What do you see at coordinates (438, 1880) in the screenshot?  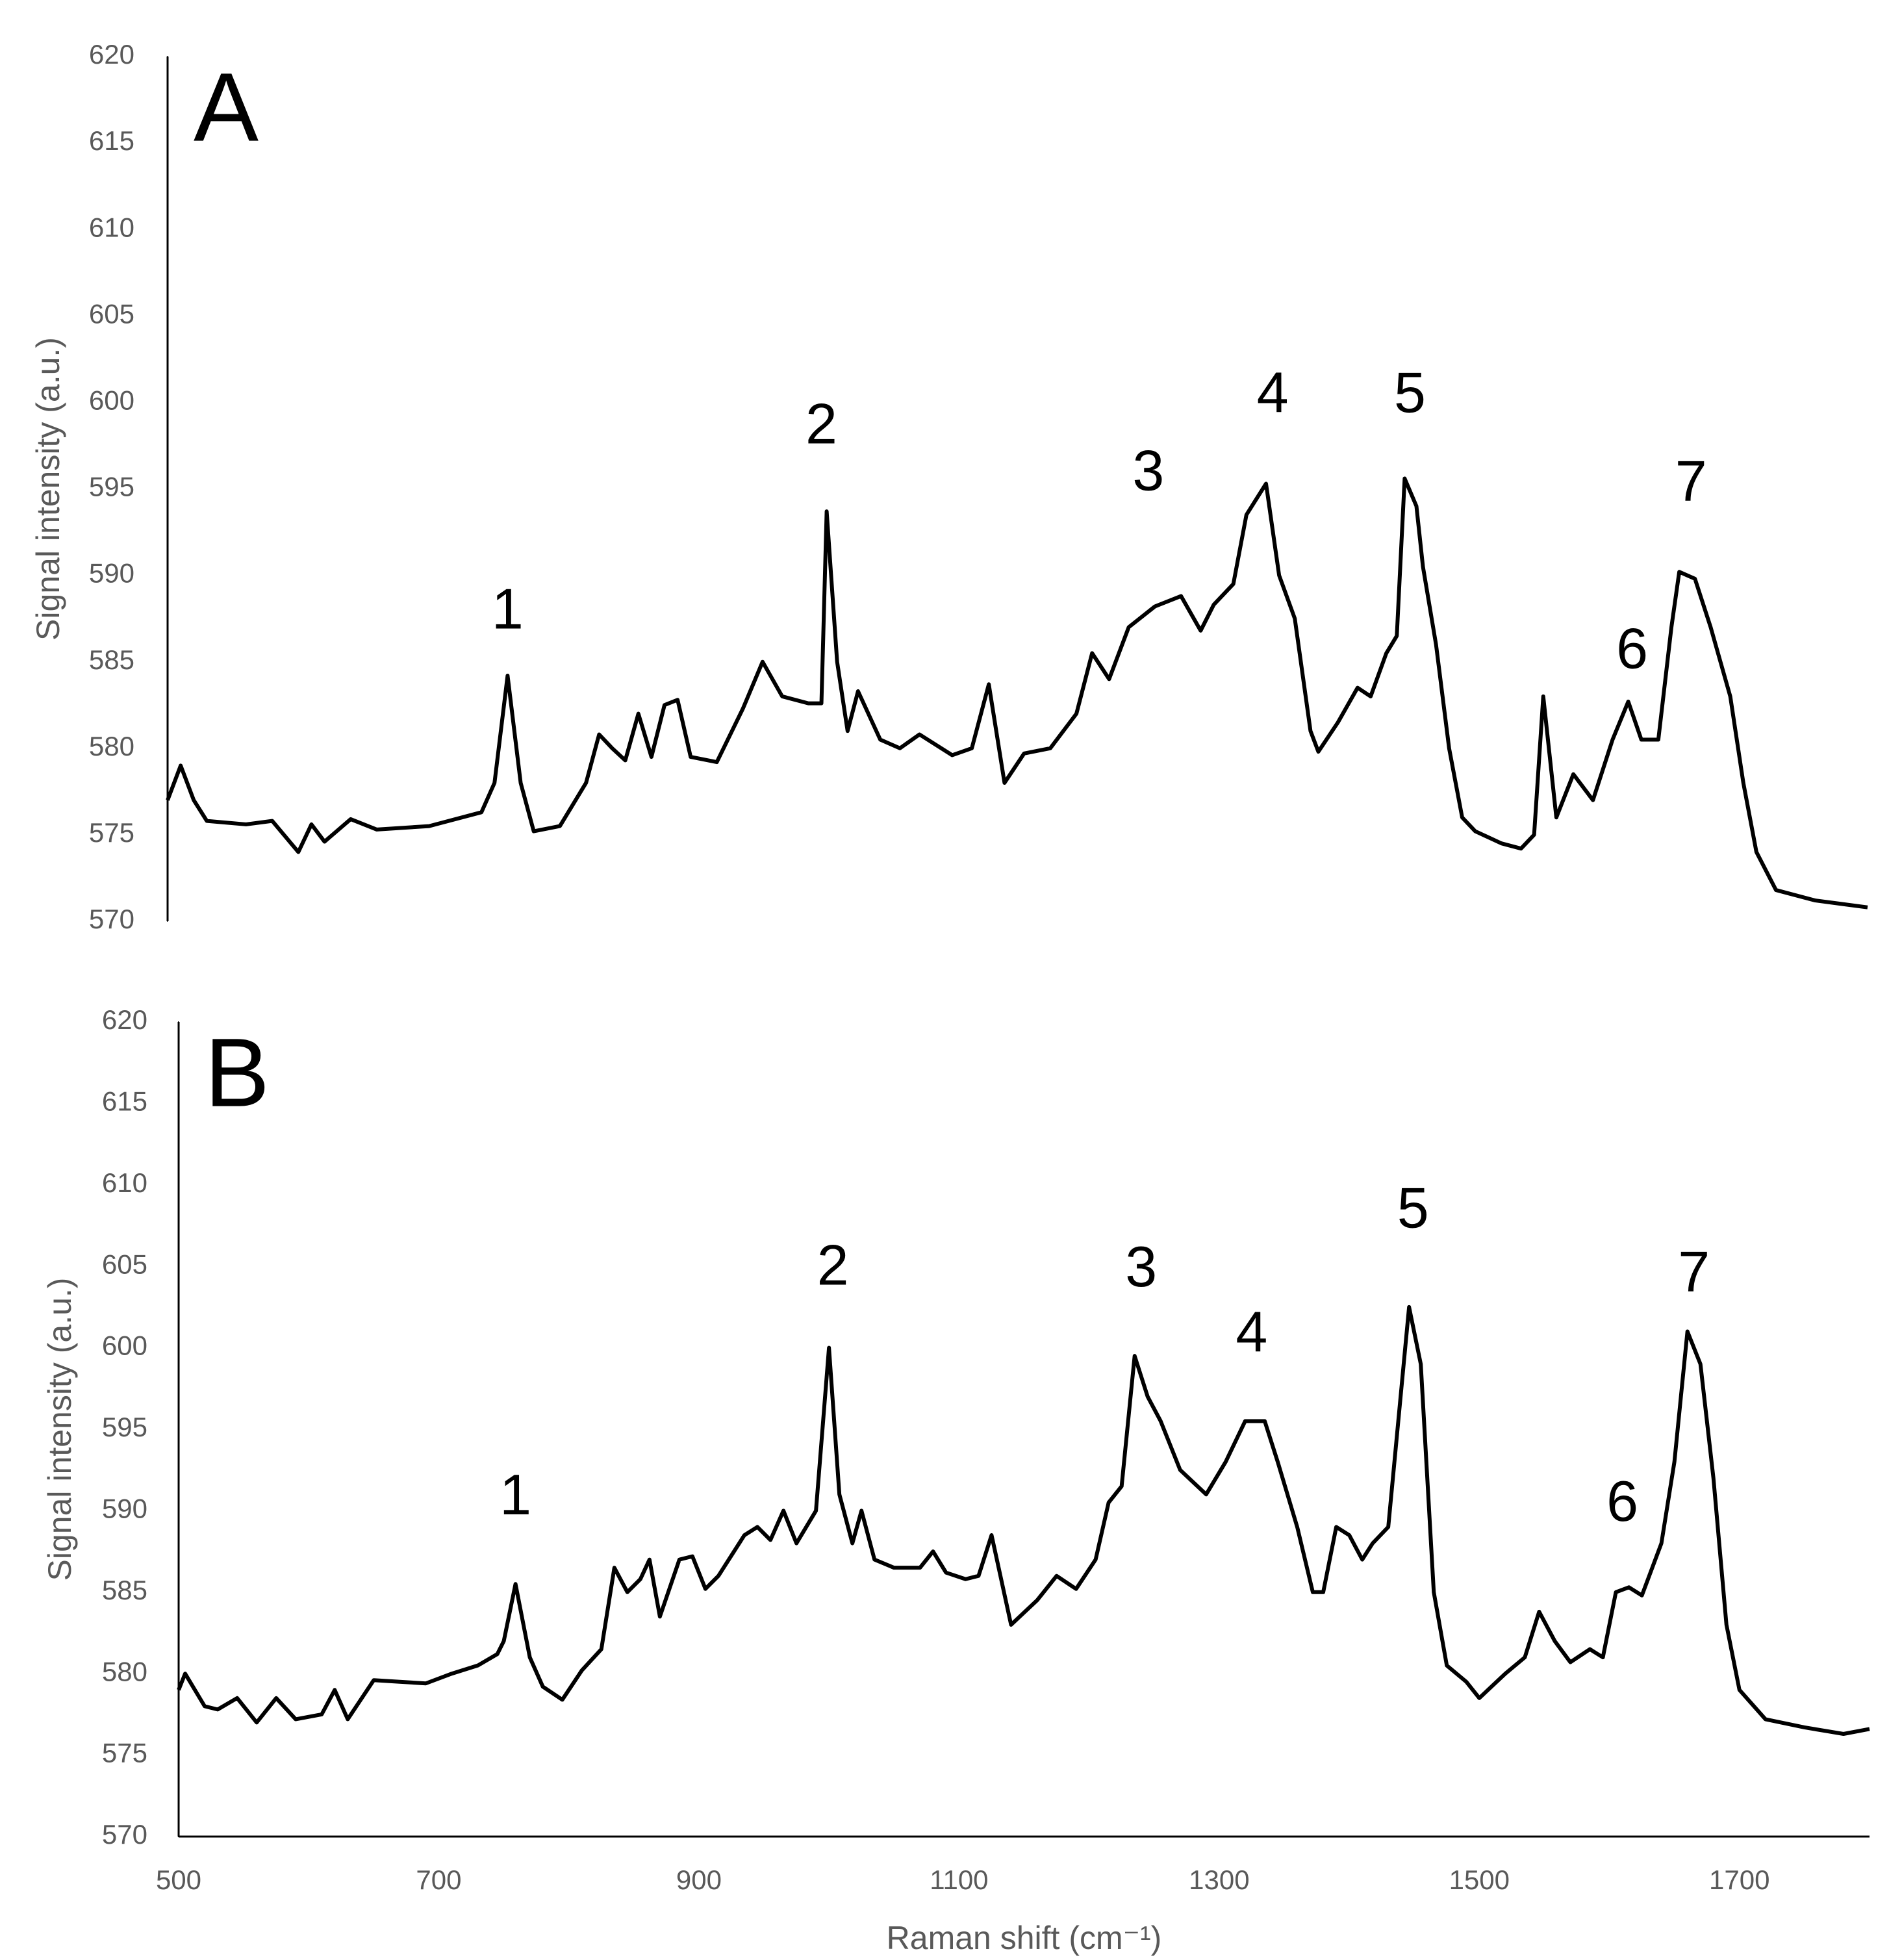 I see `x-tick-label: 700` at bounding box center [438, 1880].